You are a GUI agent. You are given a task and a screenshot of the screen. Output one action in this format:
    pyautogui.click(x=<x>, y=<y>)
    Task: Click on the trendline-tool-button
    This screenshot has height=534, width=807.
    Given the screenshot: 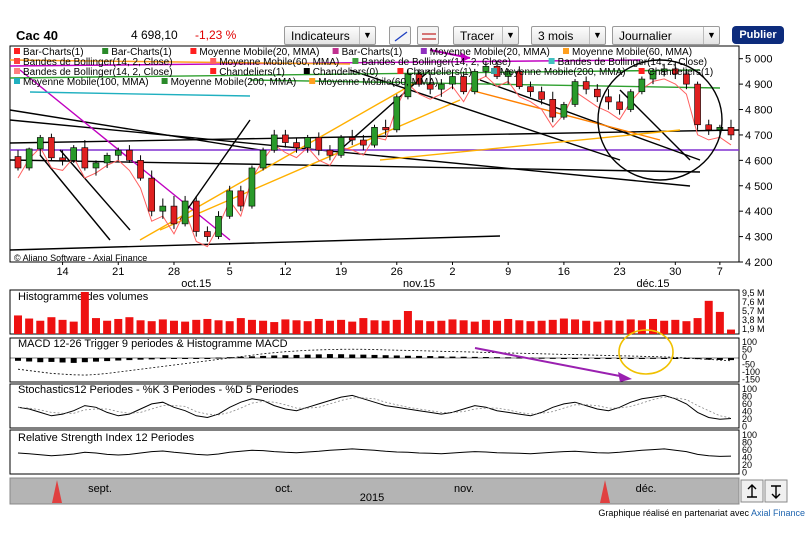 What is the action you would take?
    pyautogui.click(x=400, y=35)
    